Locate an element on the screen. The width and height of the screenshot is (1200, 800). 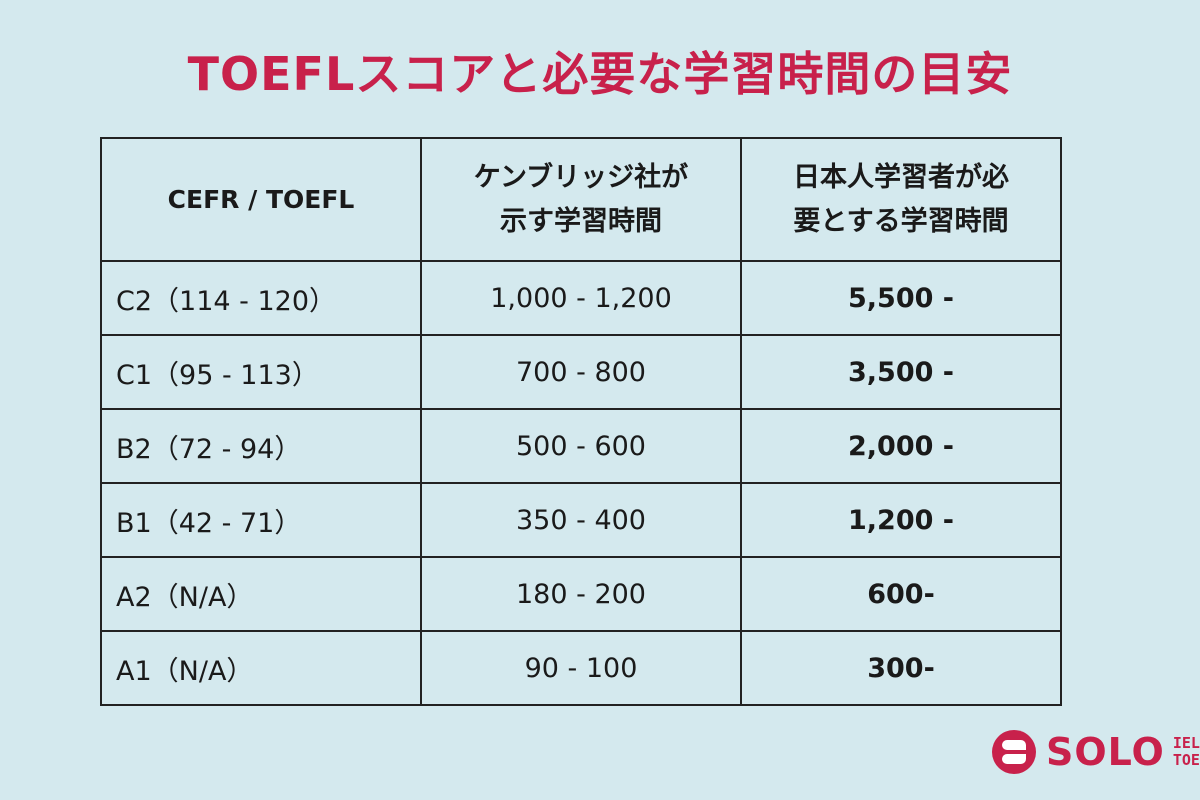
cell-cambridge-hours: 500 - 600 is located at coordinates (581, 446).